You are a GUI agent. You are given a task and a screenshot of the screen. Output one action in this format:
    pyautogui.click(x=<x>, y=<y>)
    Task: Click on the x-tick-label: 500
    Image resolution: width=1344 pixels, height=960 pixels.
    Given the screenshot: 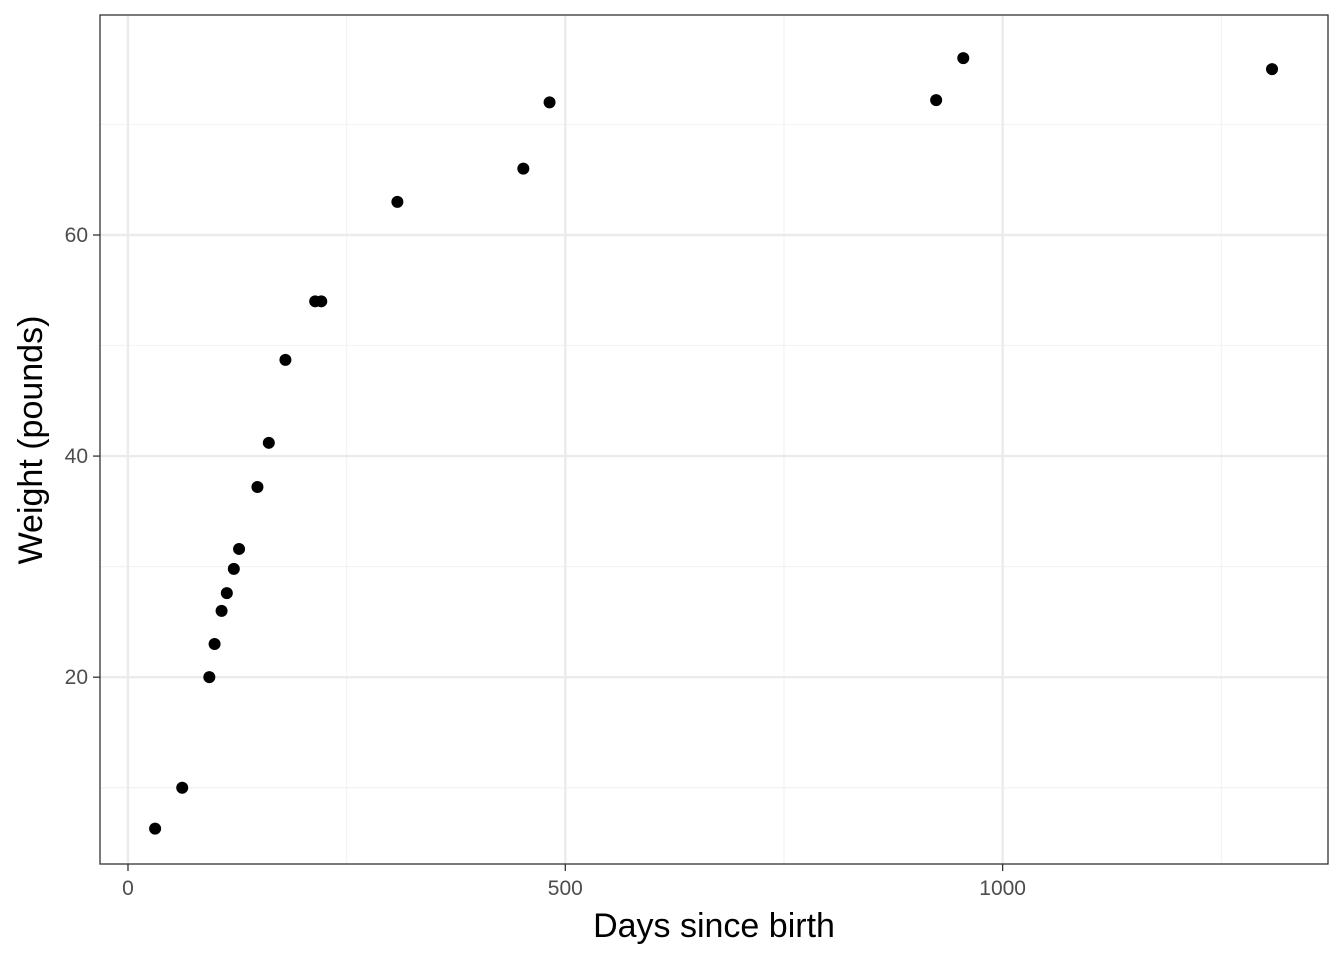 What is the action you would take?
    pyautogui.click(x=565, y=888)
    